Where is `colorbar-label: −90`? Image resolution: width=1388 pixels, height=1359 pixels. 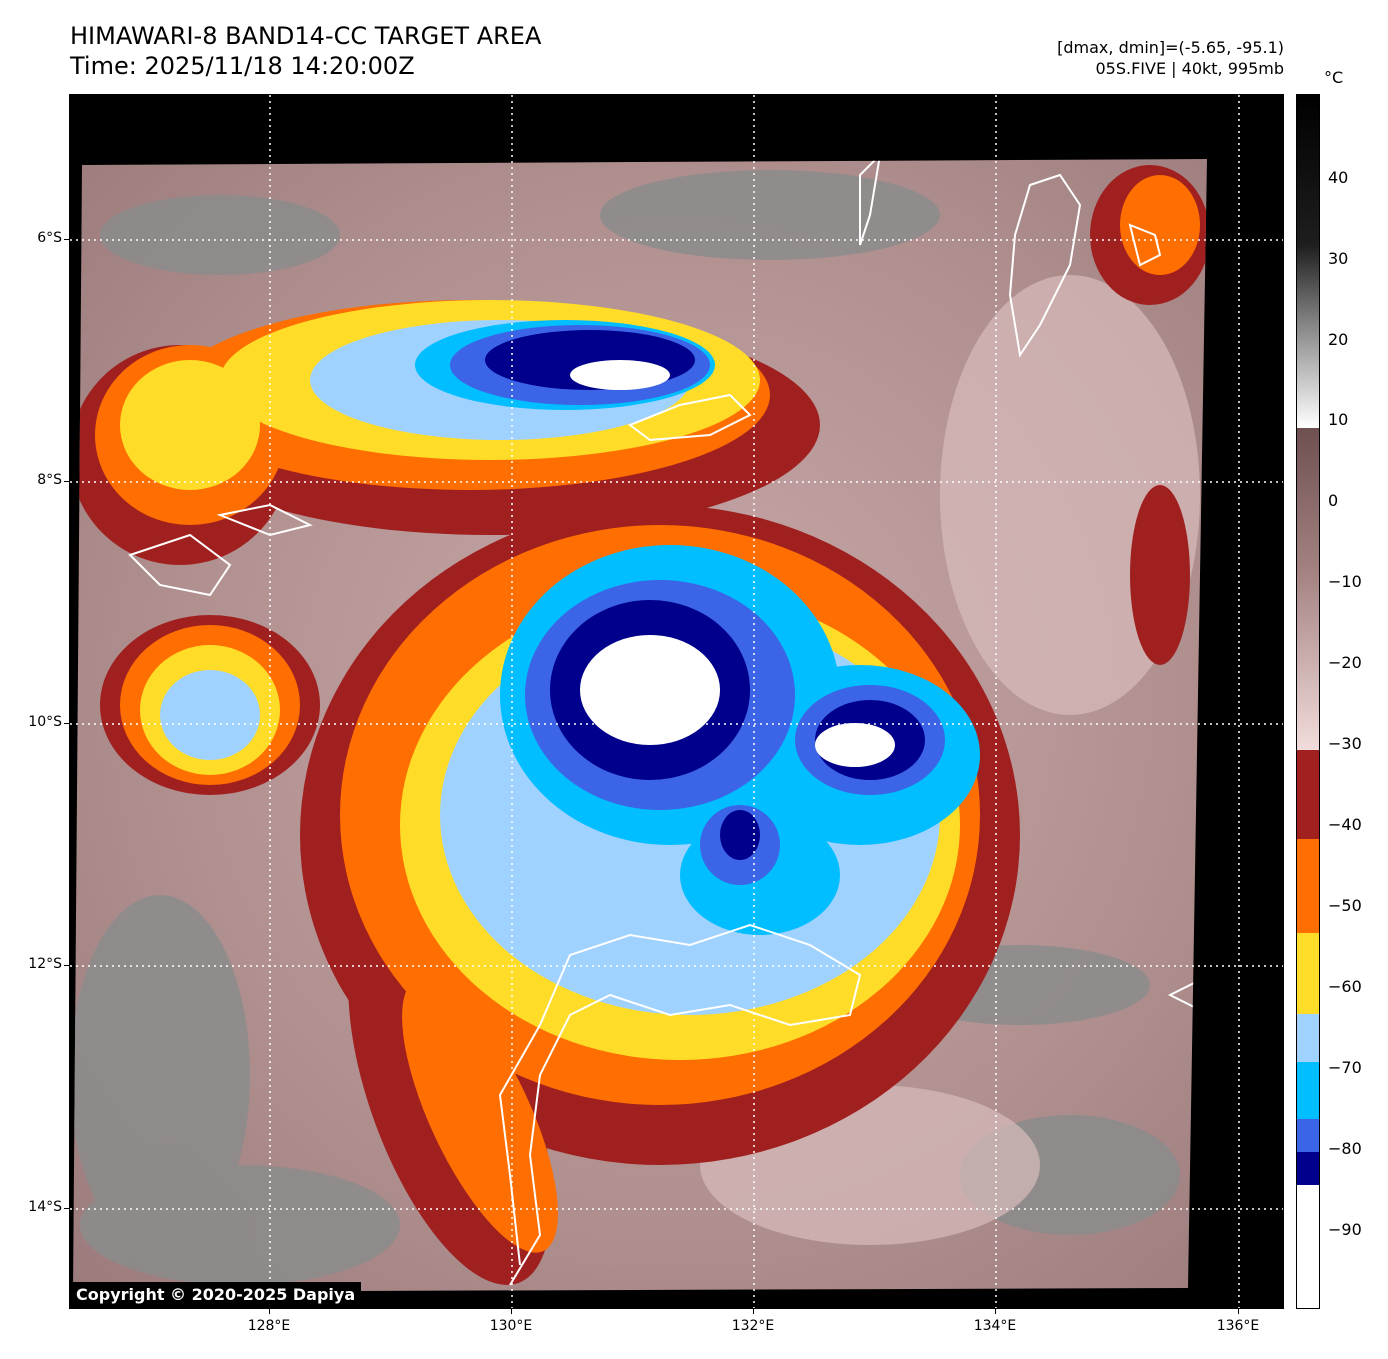
colorbar-label: −90 is located at coordinates (1345, 1229).